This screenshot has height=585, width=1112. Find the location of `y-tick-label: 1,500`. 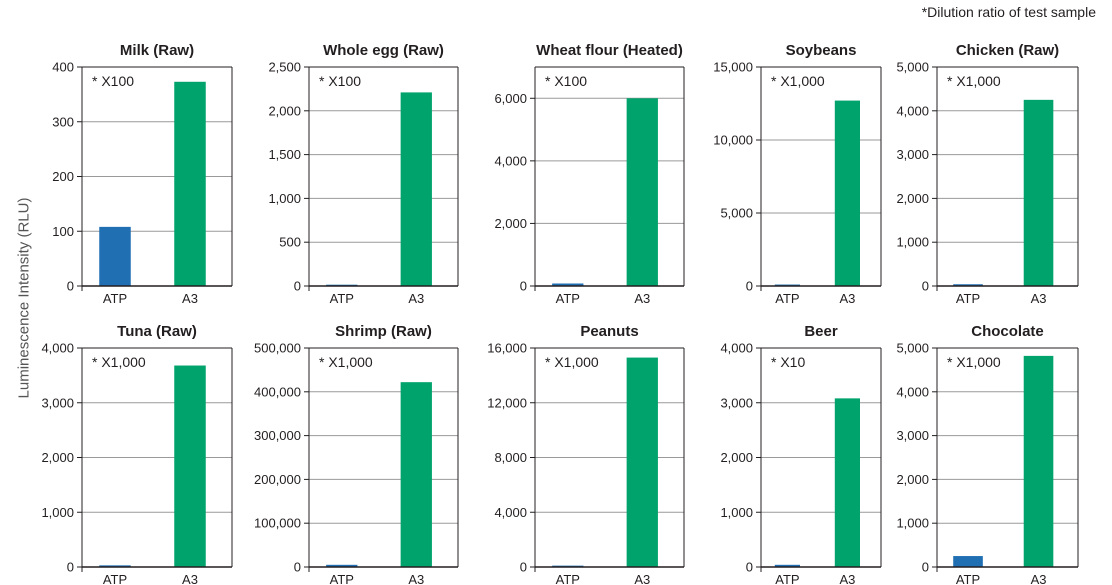

y-tick-label: 1,500 is located at coordinates (284, 154).